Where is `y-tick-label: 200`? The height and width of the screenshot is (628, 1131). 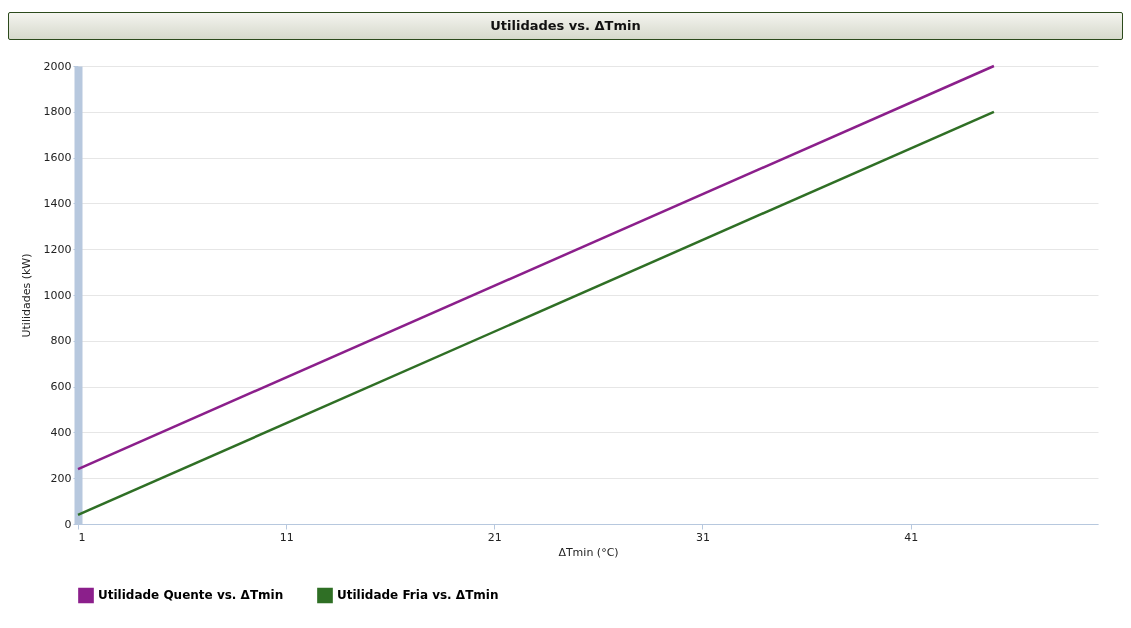 y-tick-label: 200 is located at coordinates (61, 478).